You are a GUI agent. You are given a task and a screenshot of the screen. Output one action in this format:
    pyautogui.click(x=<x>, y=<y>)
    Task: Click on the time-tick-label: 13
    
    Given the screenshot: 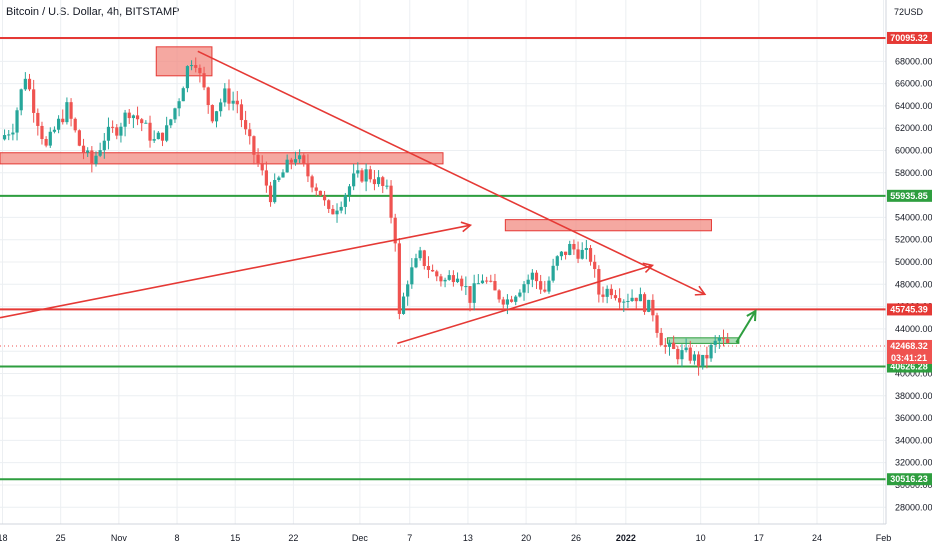 What is the action you would take?
    pyautogui.click(x=468, y=538)
    